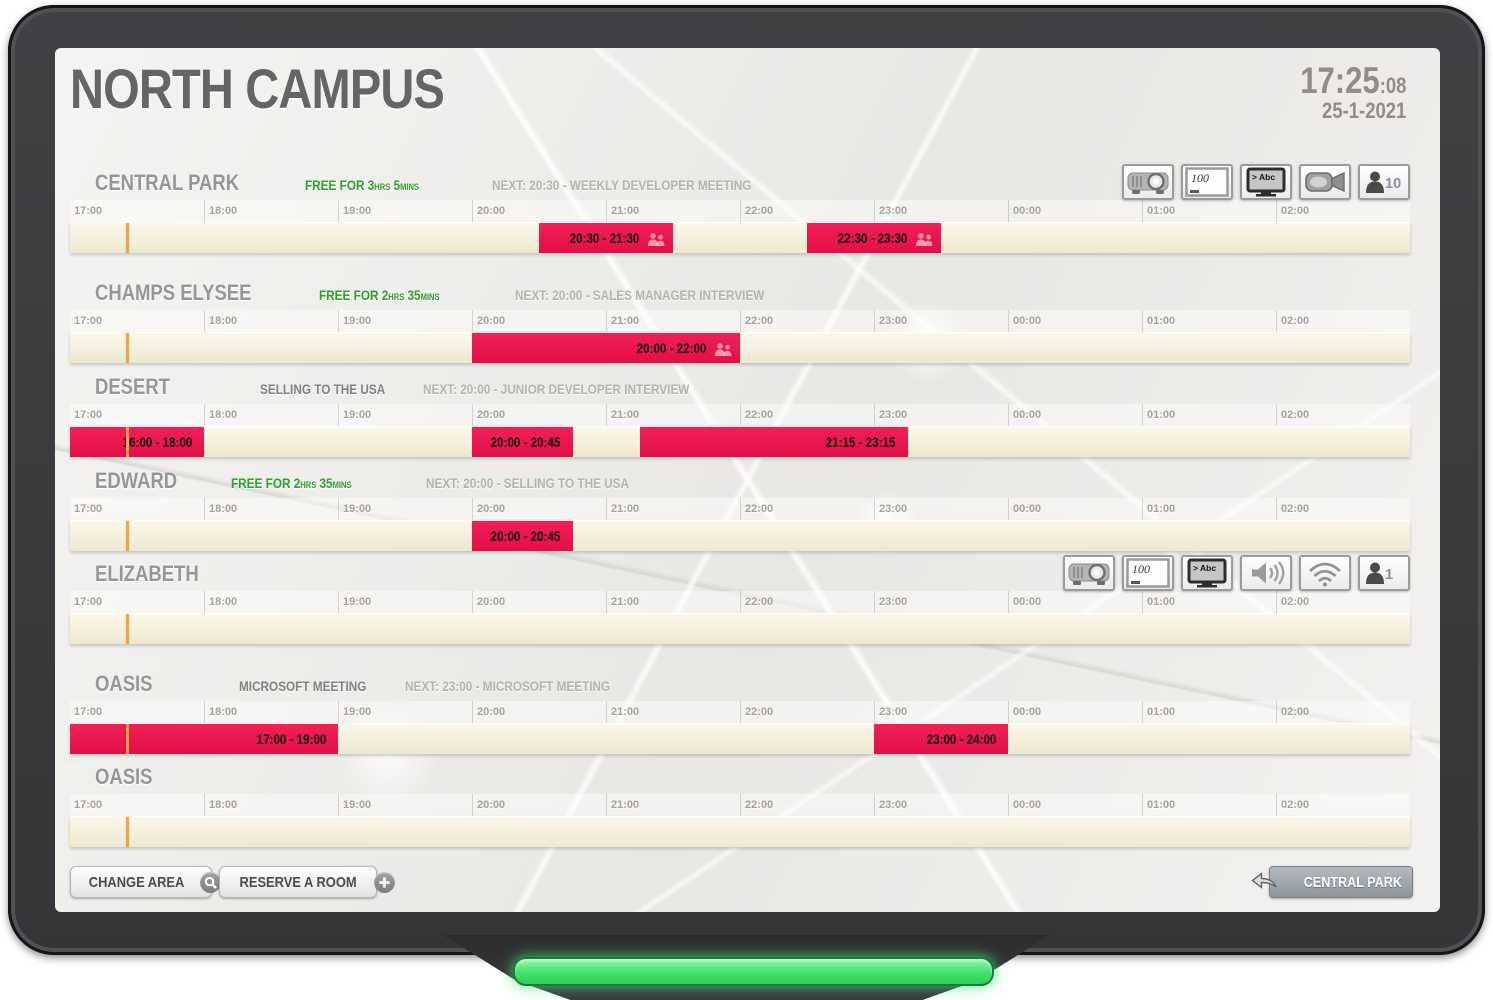 The image size is (1493, 1000). Describe the element at coordinates (257, 88) in the screenshot. I see `page-title: NORTH CAMPUS` at that location.